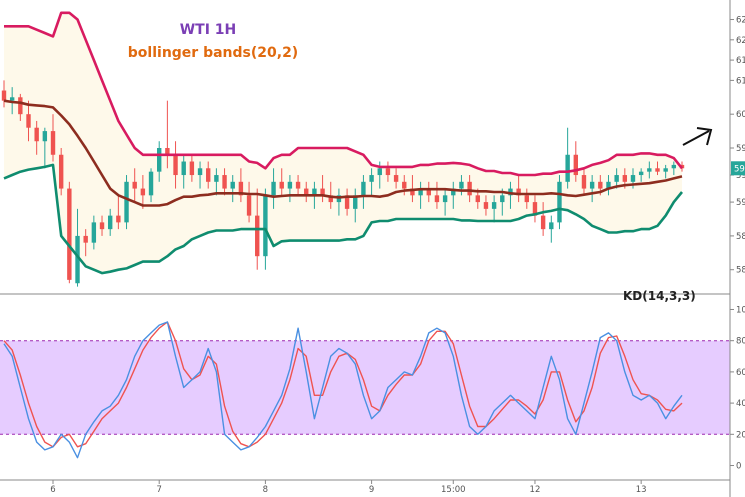 This screenshot has height=497, width=745. What do you see at coordinates (704, 136) in the screenshot?
I see `arrow-head` at bounding box center [704, 136].